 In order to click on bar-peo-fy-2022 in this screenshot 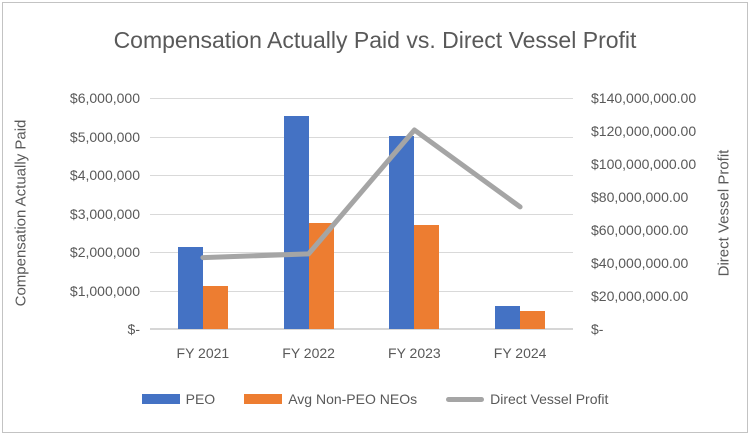, I will do `click(296, 222)`.